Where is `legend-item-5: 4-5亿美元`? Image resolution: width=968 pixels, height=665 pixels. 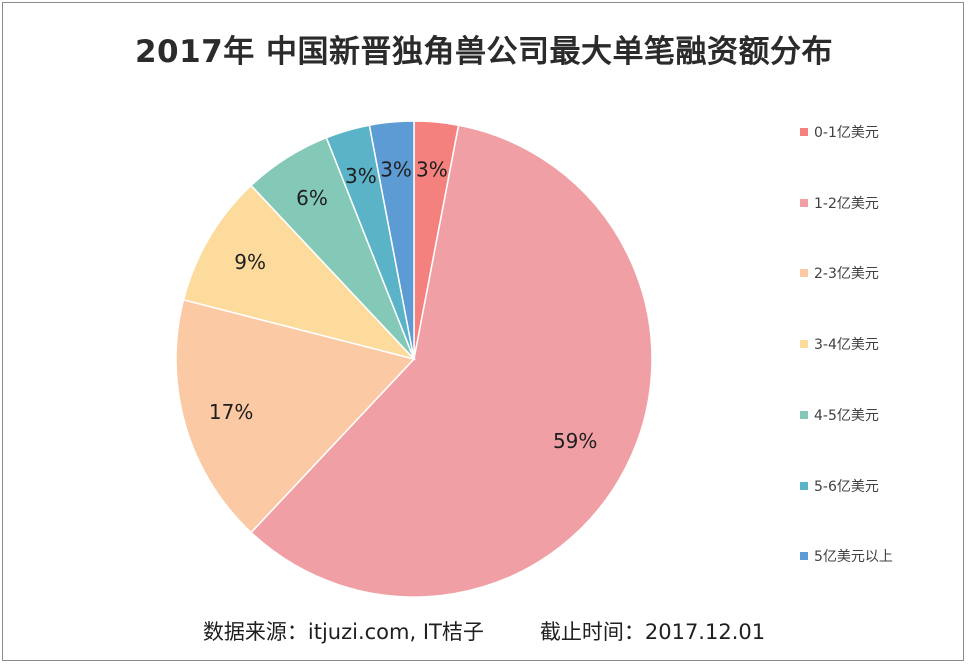
legend-item-5: 4-5亿美元 is located at coordinates (875, 415).